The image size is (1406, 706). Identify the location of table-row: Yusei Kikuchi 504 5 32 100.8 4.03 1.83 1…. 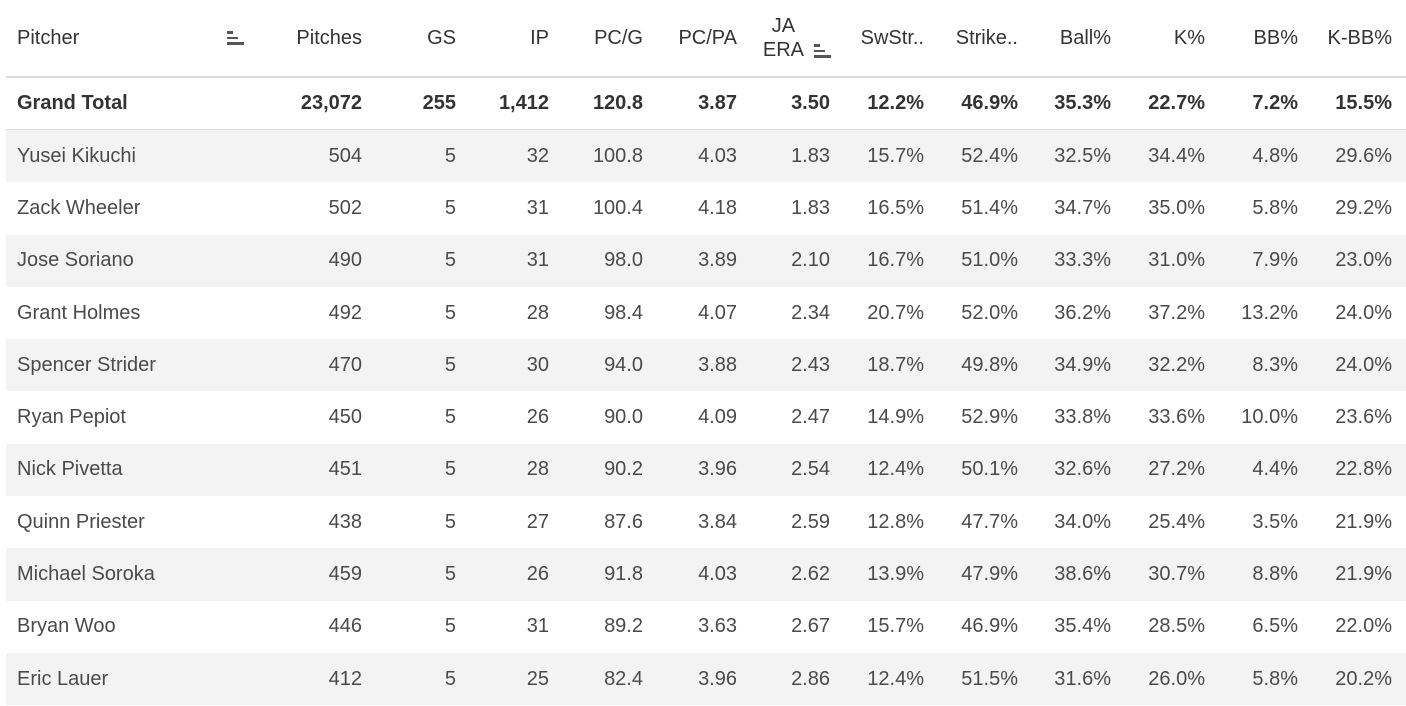
(706, 156).